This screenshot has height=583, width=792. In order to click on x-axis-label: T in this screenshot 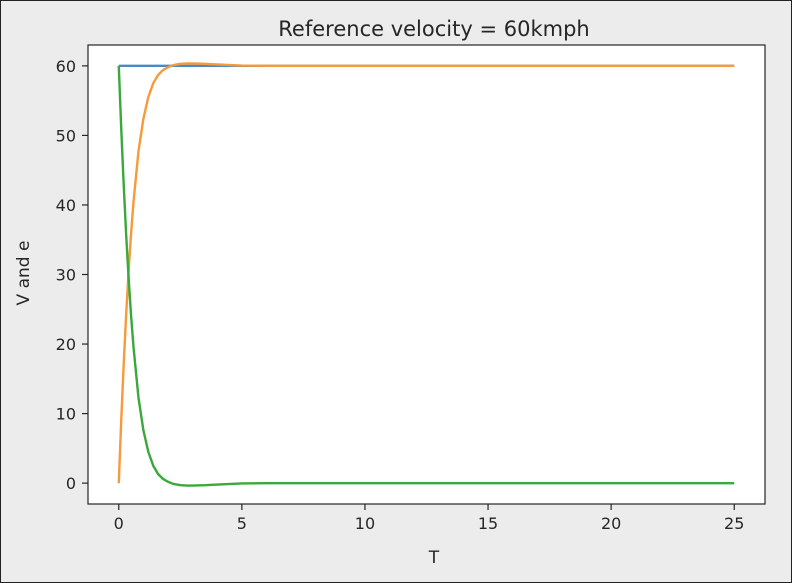, I will do `click(434, 558)`.